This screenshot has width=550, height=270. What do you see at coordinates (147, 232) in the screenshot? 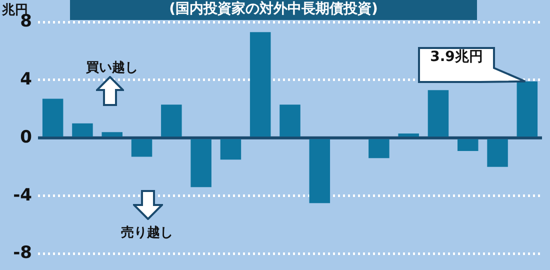
I see `annotation: 売り越し` at bounding box center [147, 232].